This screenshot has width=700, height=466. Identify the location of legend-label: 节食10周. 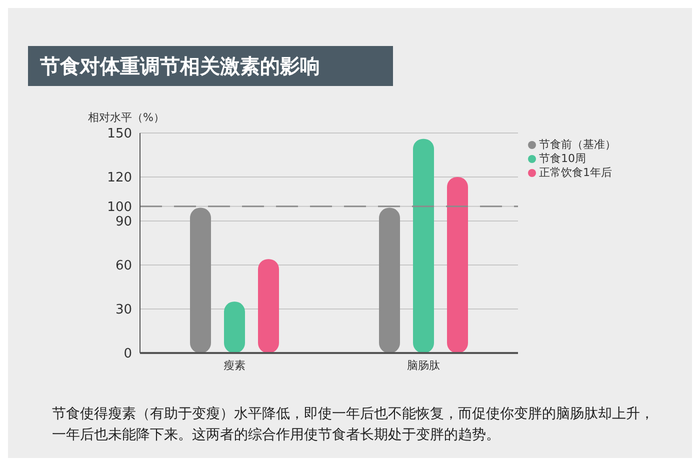
(562, 159).